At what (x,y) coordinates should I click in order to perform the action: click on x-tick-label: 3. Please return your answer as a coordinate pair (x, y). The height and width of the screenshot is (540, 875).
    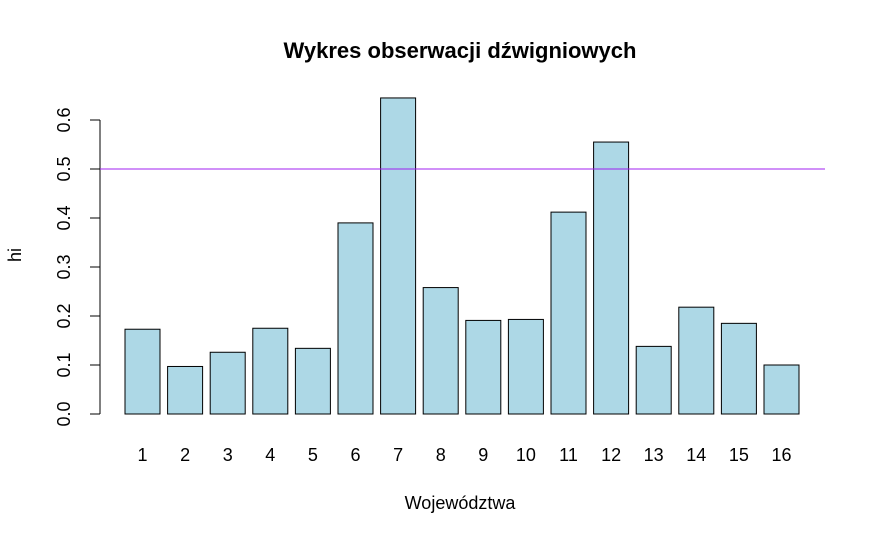
    Looking at the image, I should click on (228, 455).